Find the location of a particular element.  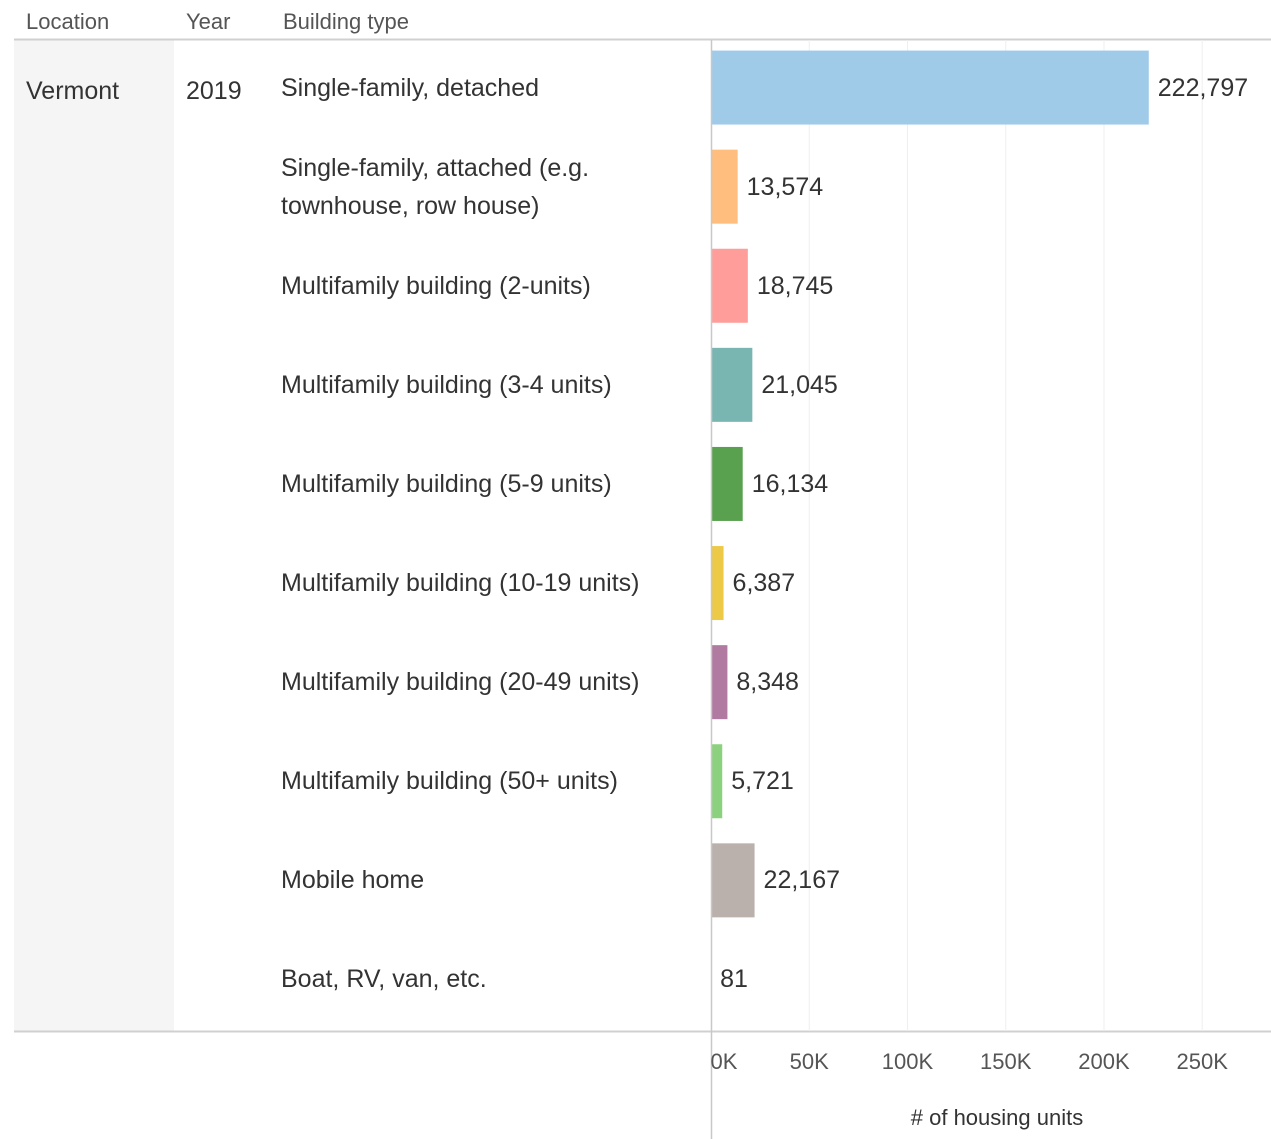

x-tick-label: 50K is located at coordinates (809, 1061).